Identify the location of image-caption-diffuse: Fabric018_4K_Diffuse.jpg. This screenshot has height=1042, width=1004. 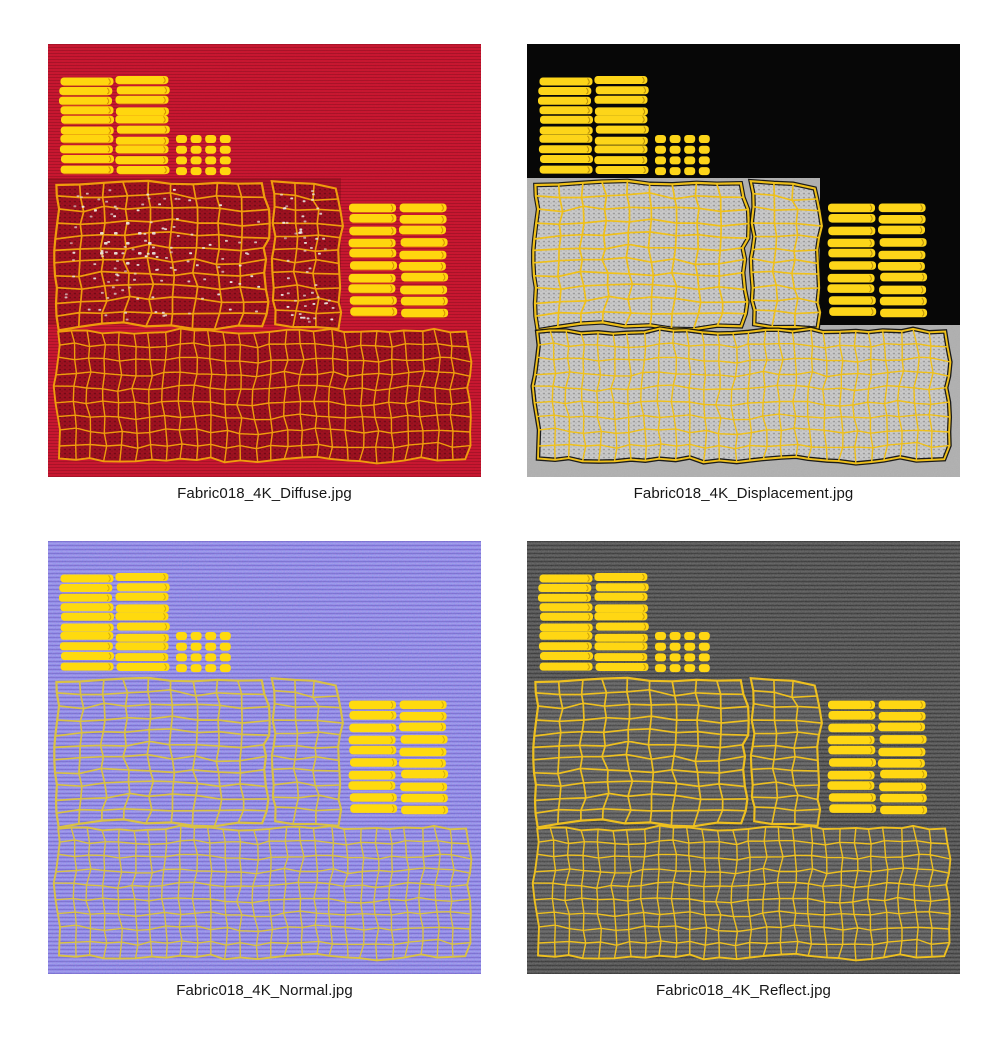
(264, 493).